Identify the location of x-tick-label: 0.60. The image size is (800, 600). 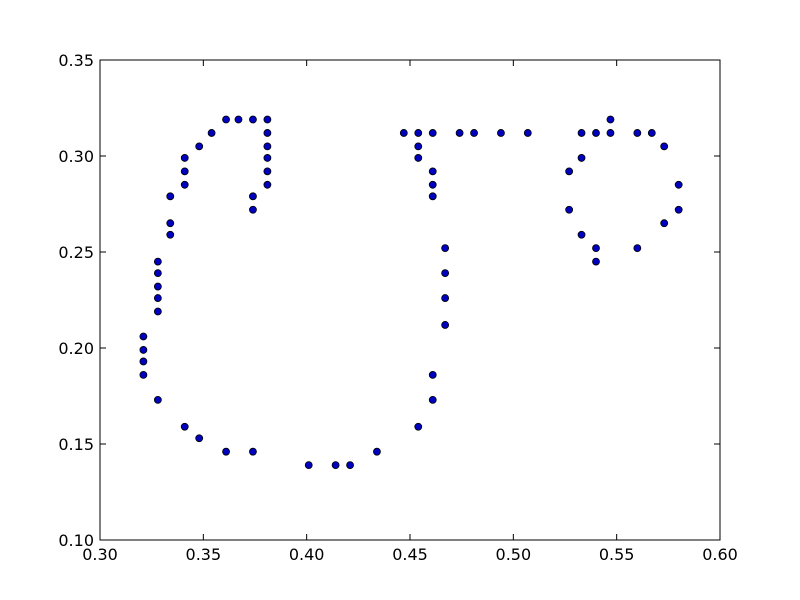
(720, 554).